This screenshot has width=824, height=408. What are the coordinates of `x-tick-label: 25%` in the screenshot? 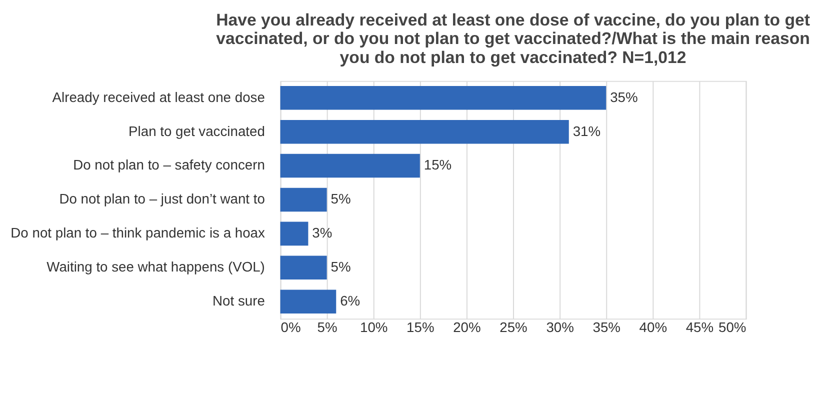 It's located at (514, 326).